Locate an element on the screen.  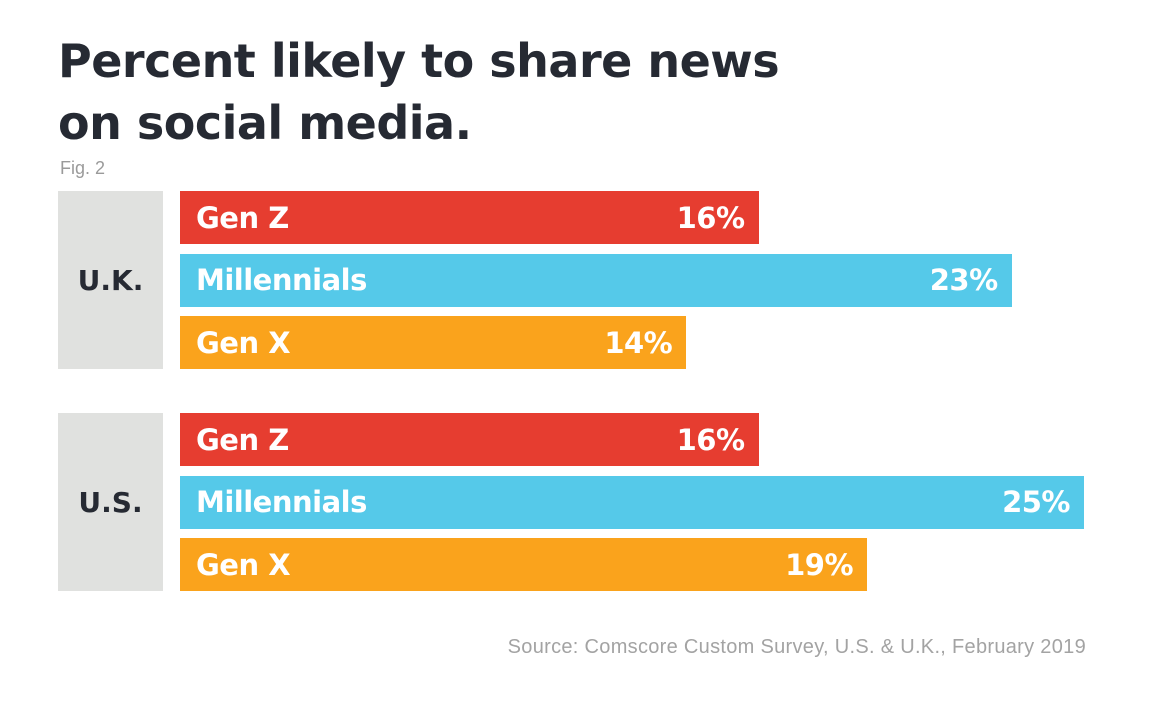
group-label-us: U.S. is located at coordinates (110, 502).